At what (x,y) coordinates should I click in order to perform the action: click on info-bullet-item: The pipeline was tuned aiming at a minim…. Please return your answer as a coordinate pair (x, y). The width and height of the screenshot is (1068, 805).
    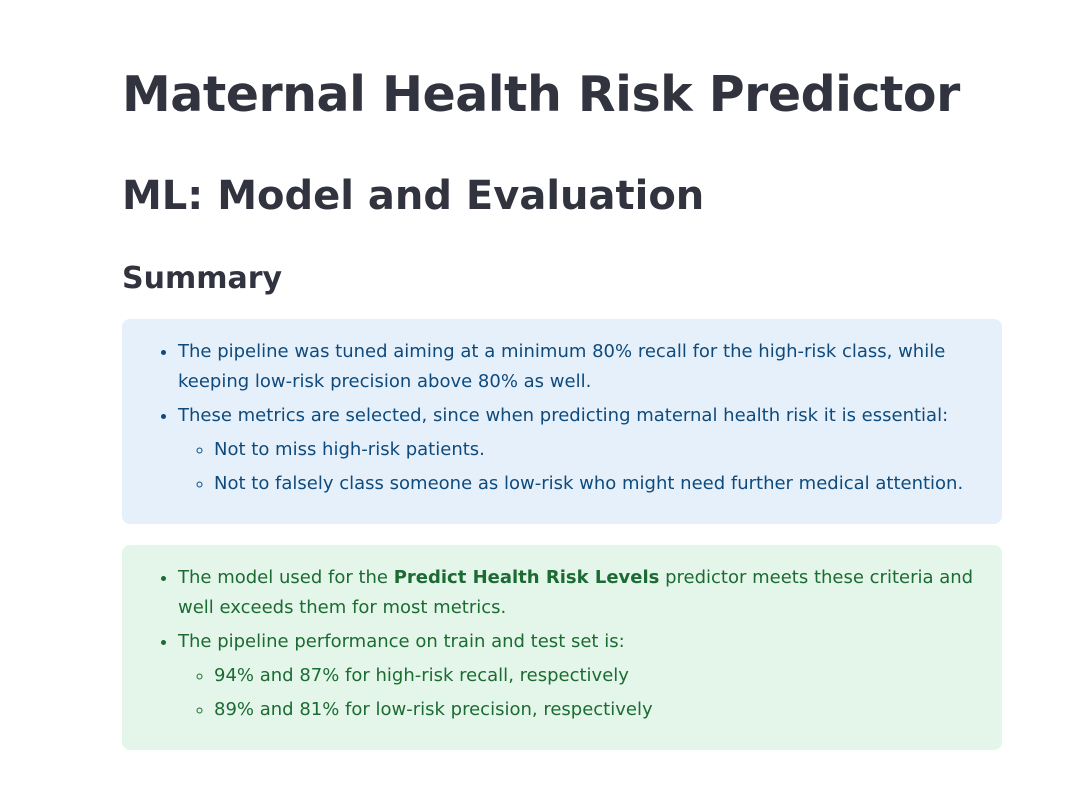
    Looking at the image, I should click on (580, 367).